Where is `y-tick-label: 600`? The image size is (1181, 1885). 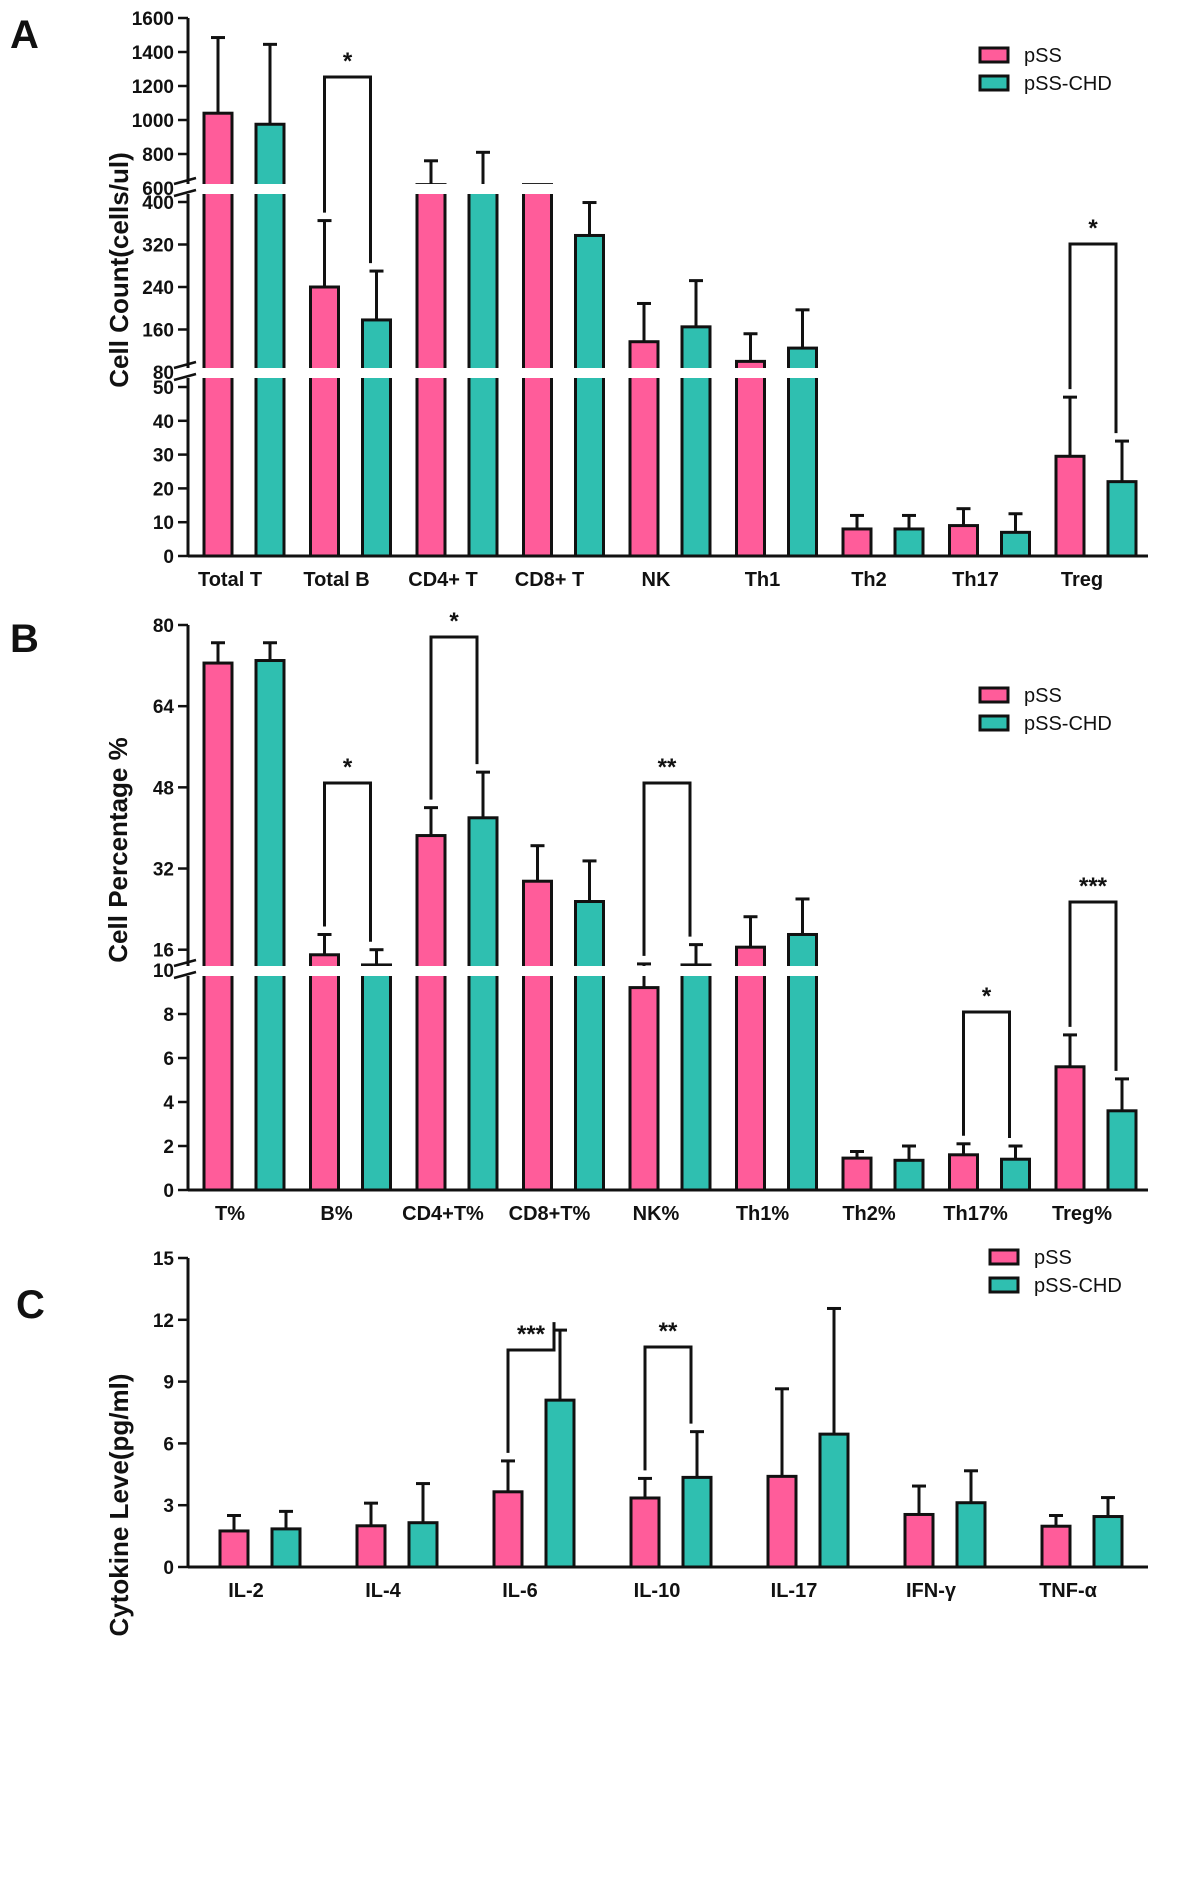 y-tick-label: 600 is located at coordinates (158, 189).